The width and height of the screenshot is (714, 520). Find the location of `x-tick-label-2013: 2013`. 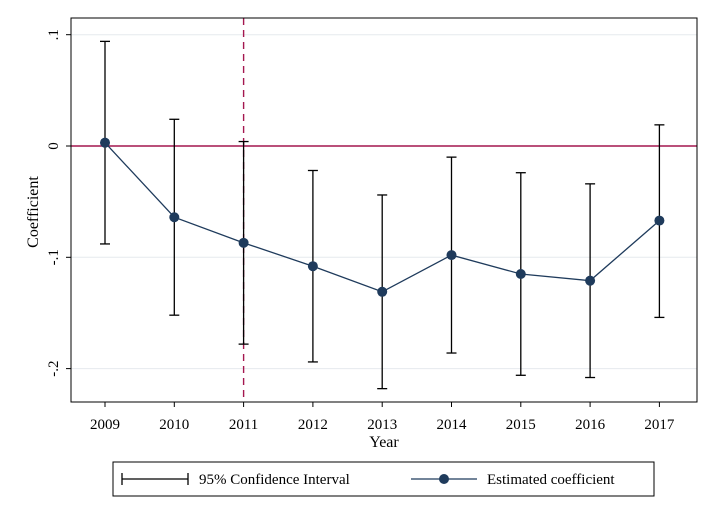

x-tick-label-2013: 2013 is located at coordinates (382, 425).